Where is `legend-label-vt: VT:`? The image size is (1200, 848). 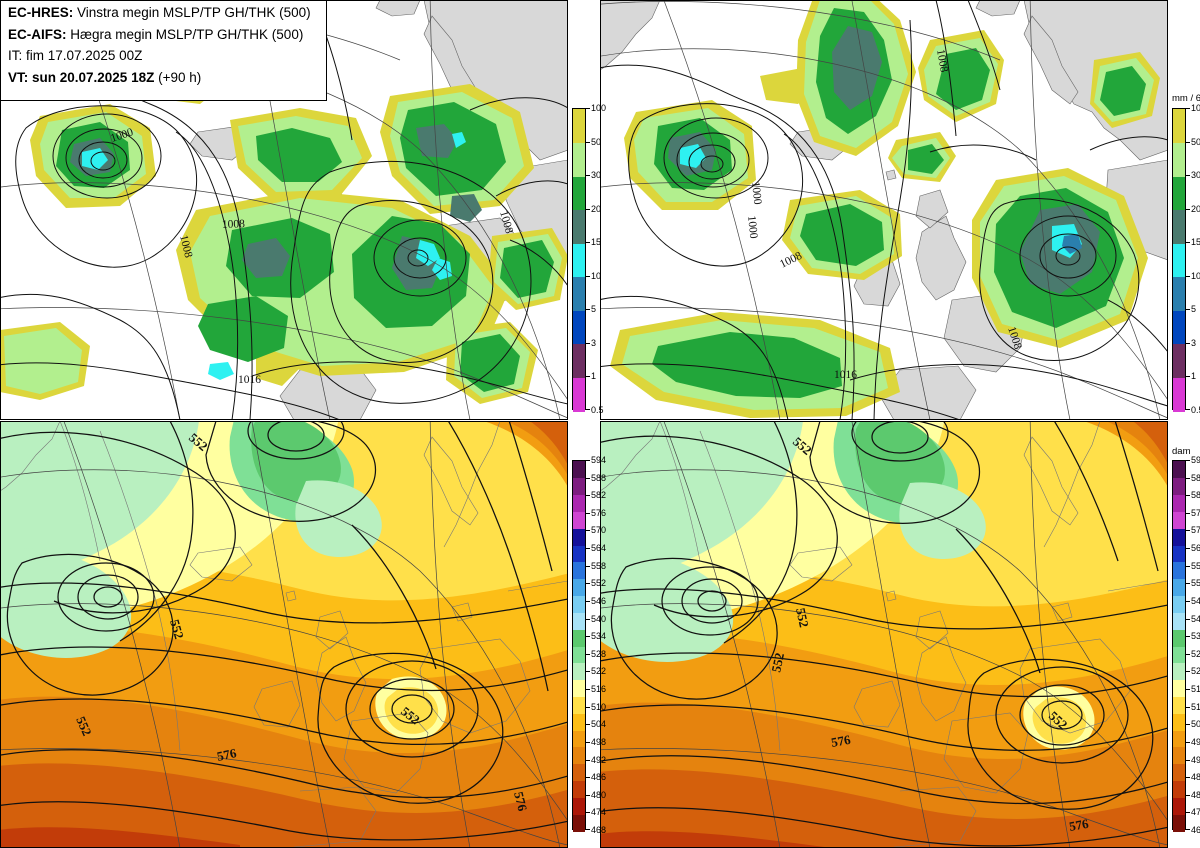
legend-label-vt: VT: is located at coordinates (18, 77).